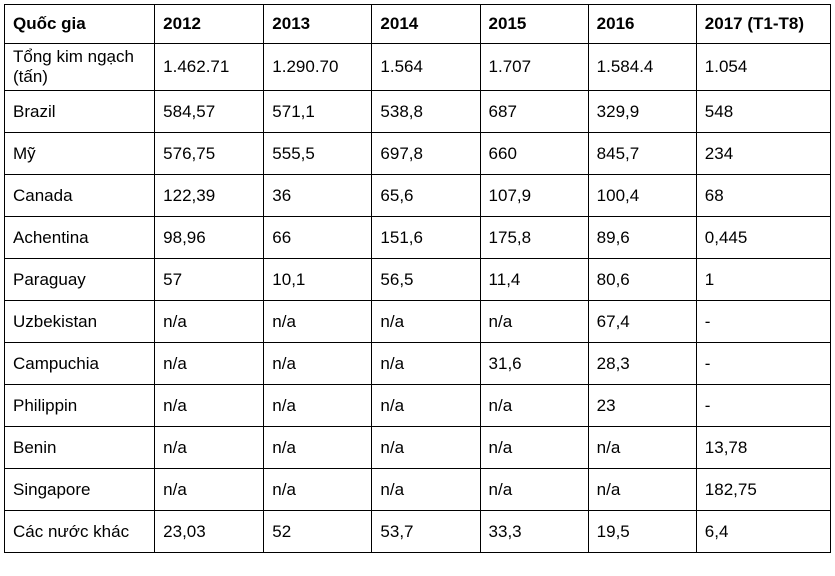  What do you see at coordinates (318, 111) in the screenshot?
I see `table-cell: 571,1` at bounding box center [318, 111].